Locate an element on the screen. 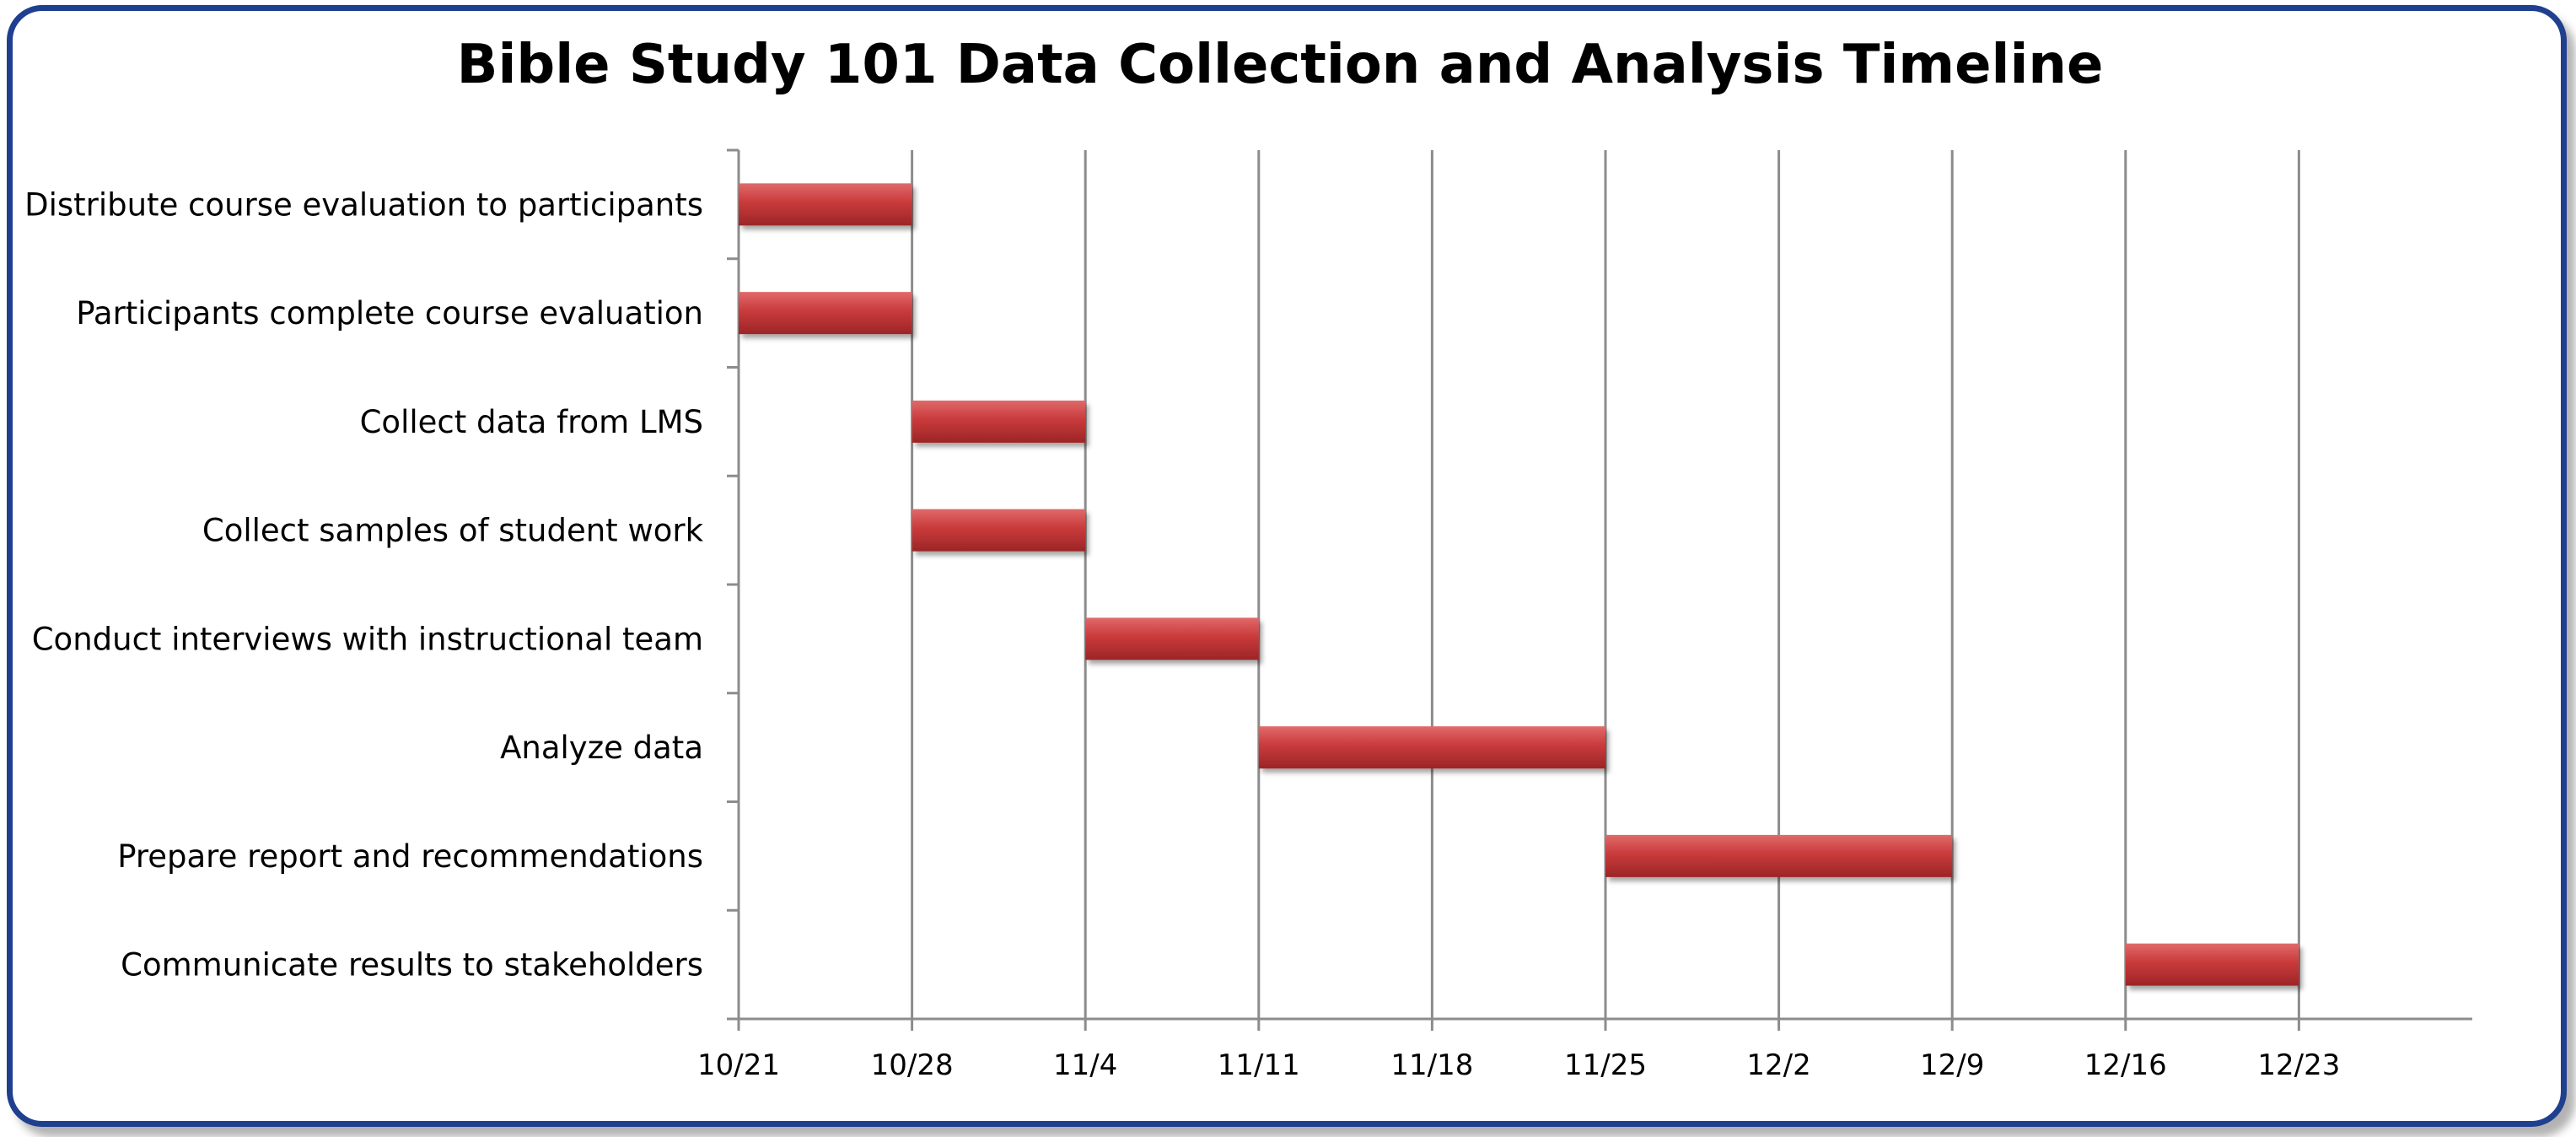 The width and height of the screenshot is (2576, 1137). x-tick-label: 10/28 is located at coordinates (913, 1065).